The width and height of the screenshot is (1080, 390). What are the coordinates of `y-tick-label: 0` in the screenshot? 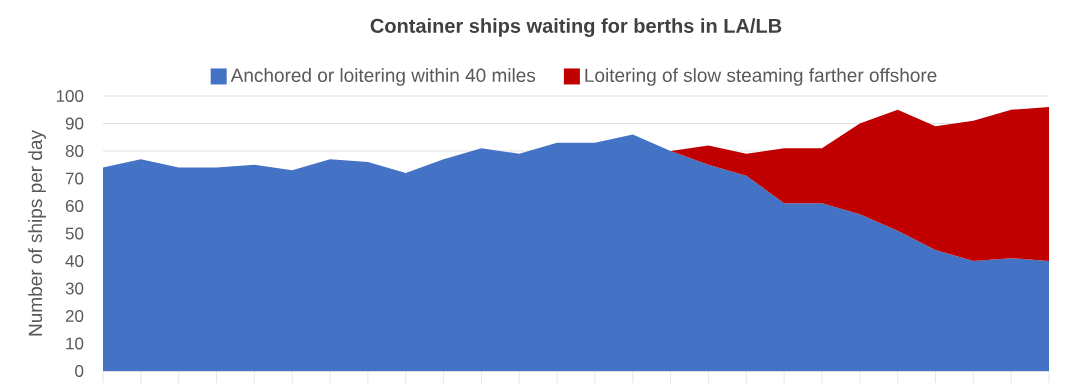 It's located at (79, 370).